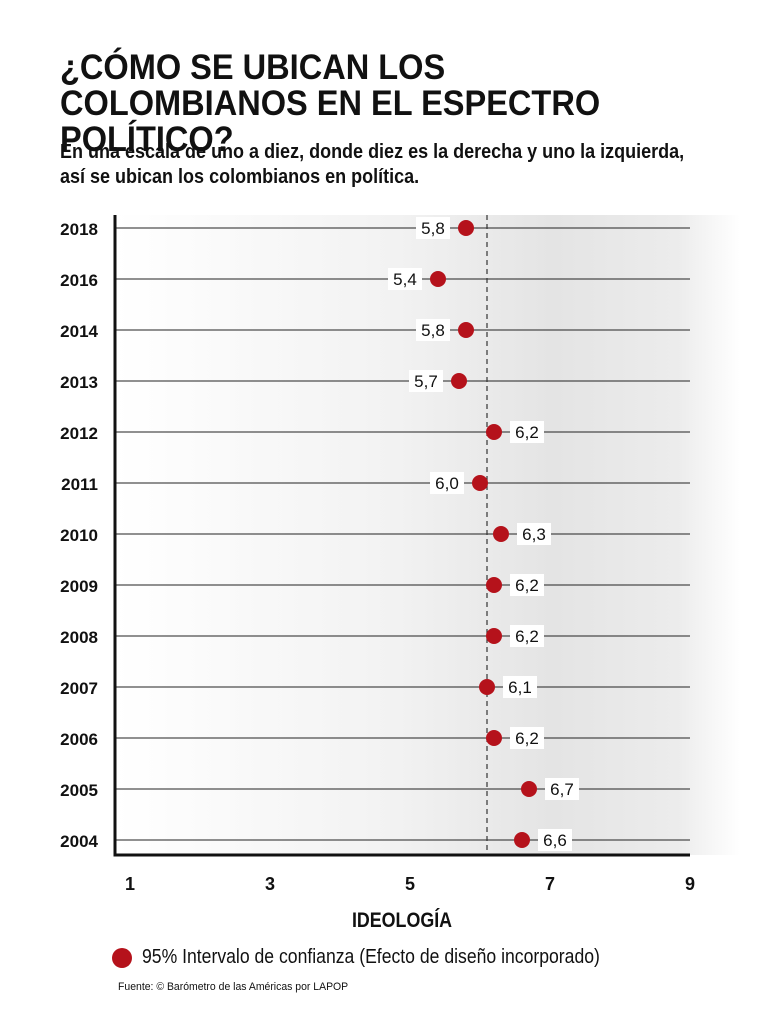  I want to click on value-label: 6,0, so click(447, 483).